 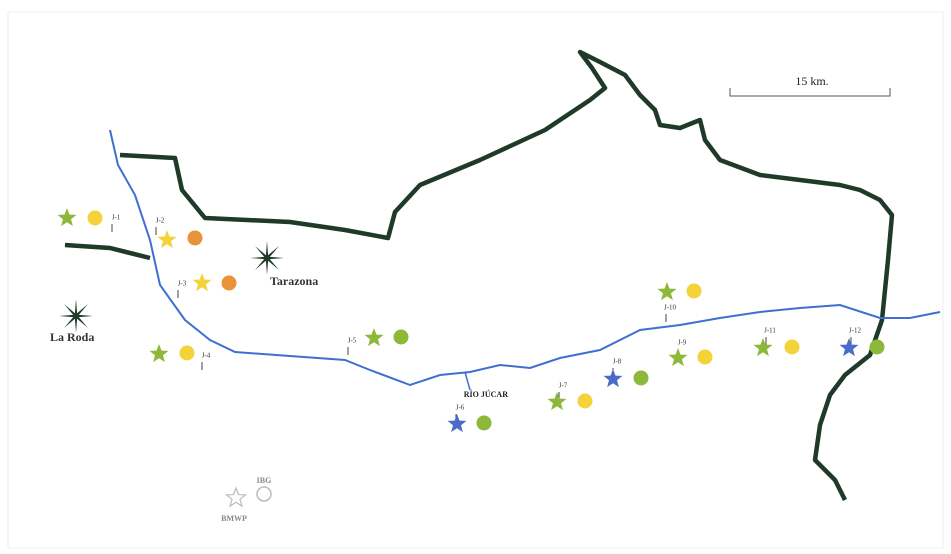 What do you see at coordinates (236, 497) in the screenshot?
I see `legend-star` at bounding box center [236, 497].